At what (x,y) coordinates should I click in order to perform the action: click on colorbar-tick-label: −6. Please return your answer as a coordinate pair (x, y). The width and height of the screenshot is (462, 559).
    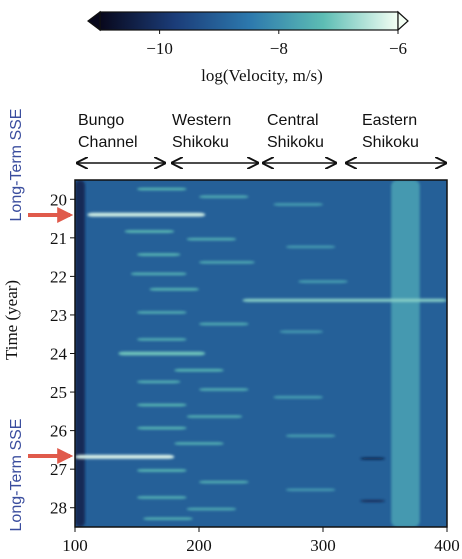
    Looking at the image, I should click on (398, 48).